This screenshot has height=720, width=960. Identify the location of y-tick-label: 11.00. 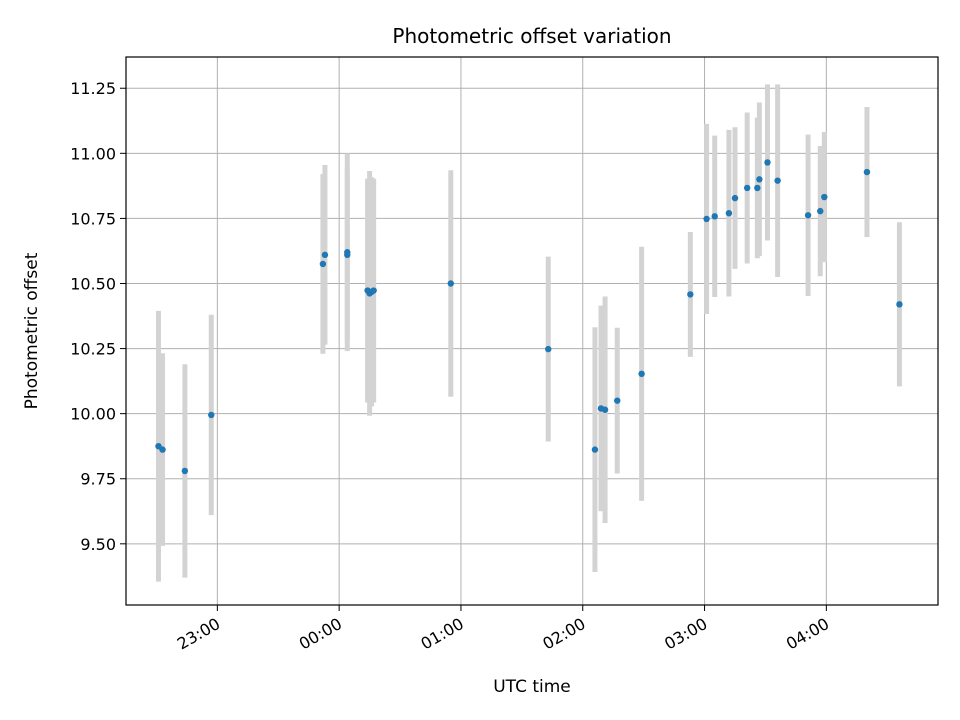
(93, 153).